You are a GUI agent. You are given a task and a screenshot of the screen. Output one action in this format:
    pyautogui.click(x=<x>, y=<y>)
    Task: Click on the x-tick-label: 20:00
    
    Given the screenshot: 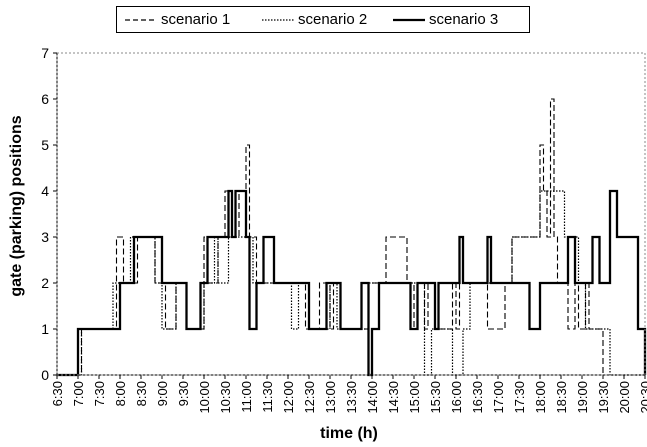 What is the action you would take?
    pyautogui.click(x=624, y=397)
    